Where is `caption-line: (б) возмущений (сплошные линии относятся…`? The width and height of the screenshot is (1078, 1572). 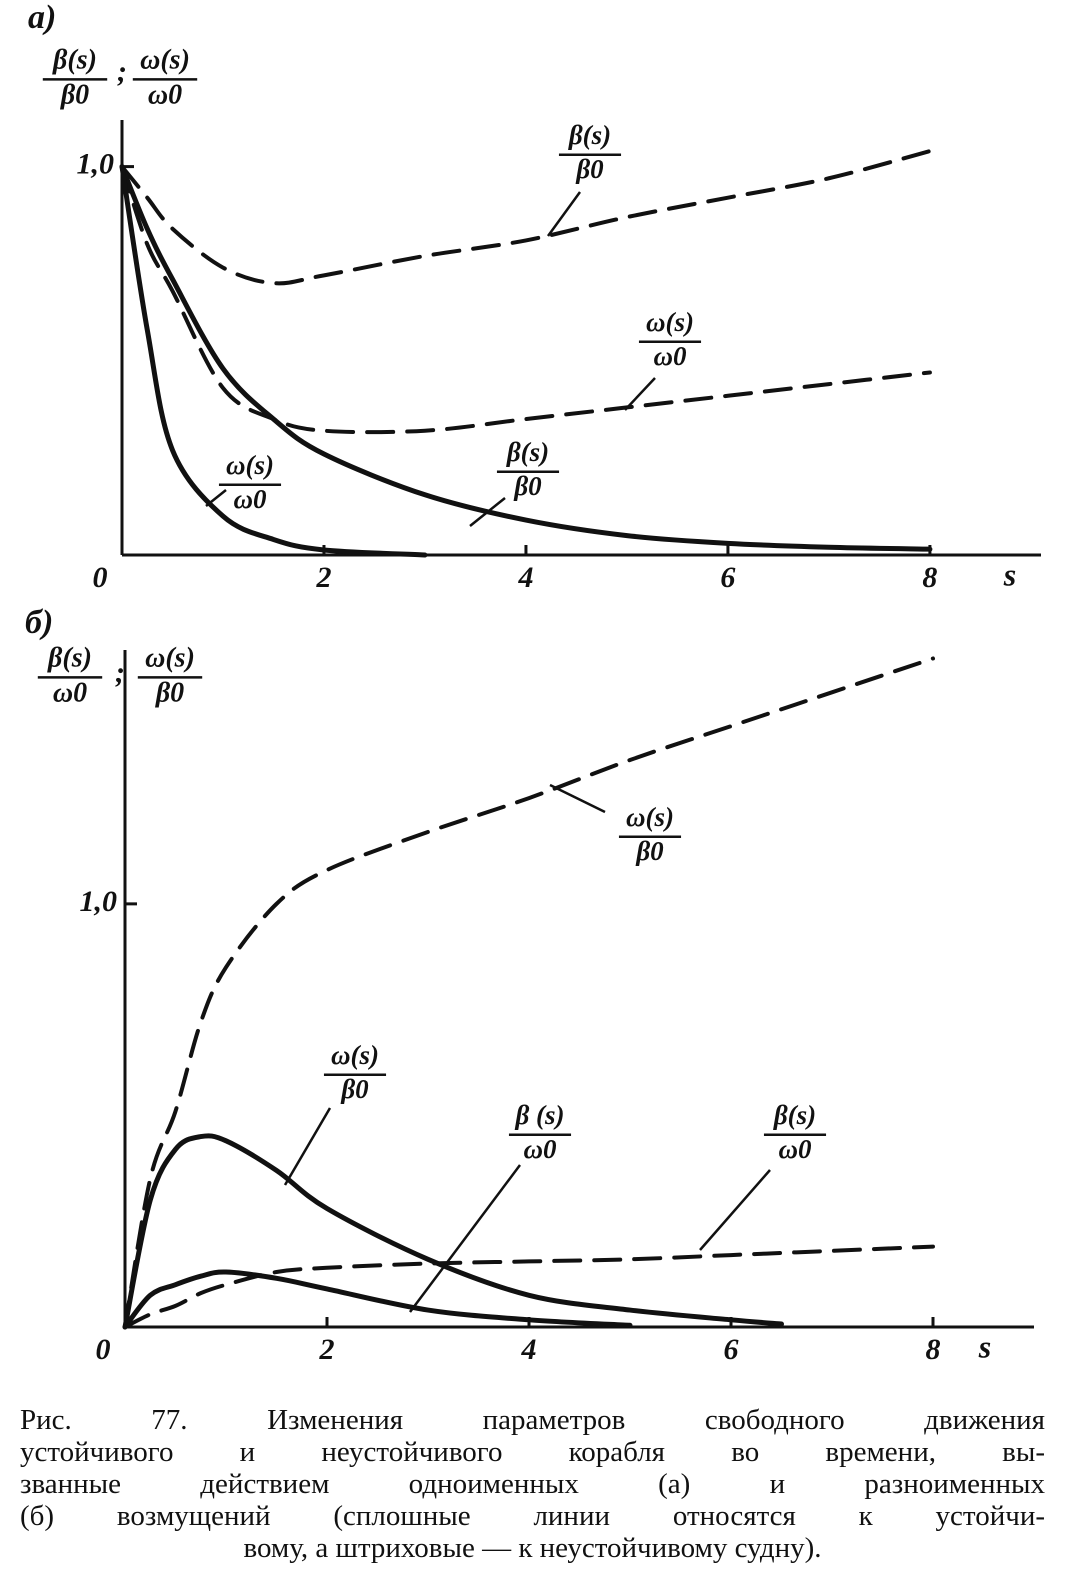 caption-line: (б) возмущений (сплошные линии относятся… is located at coordinates (532, 1516).